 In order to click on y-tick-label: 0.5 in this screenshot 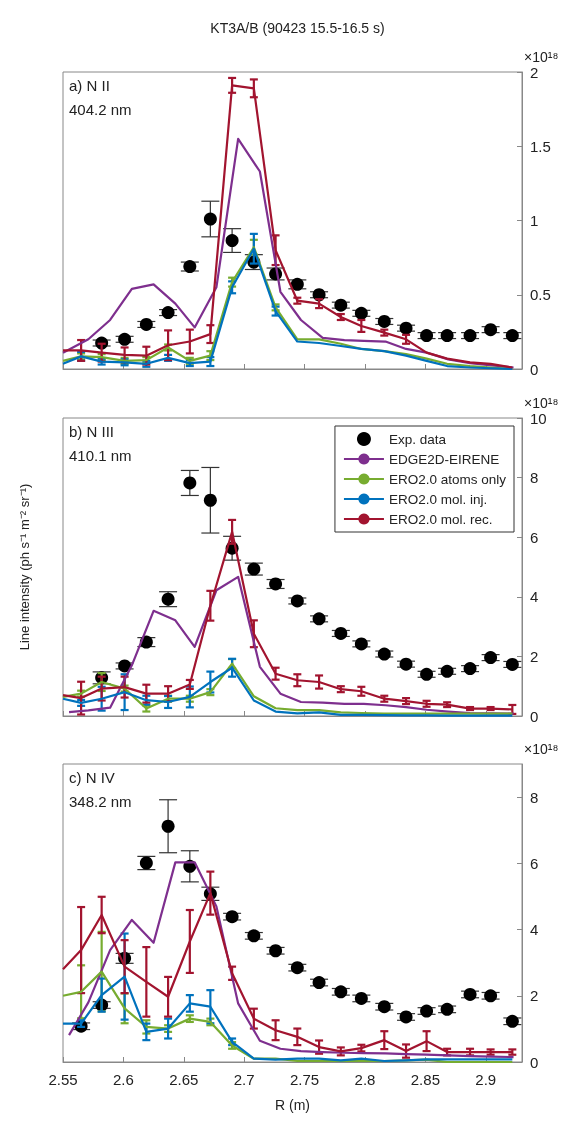, I will do `click(540, 295)`.